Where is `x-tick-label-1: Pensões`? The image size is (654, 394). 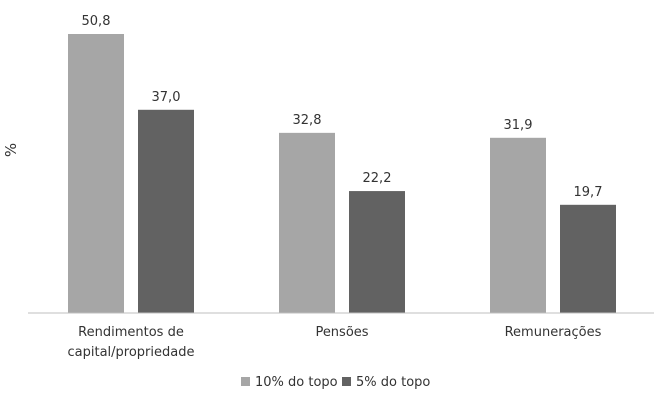
x-tick-label-1: Pensões is located at coordinates (341, 332).